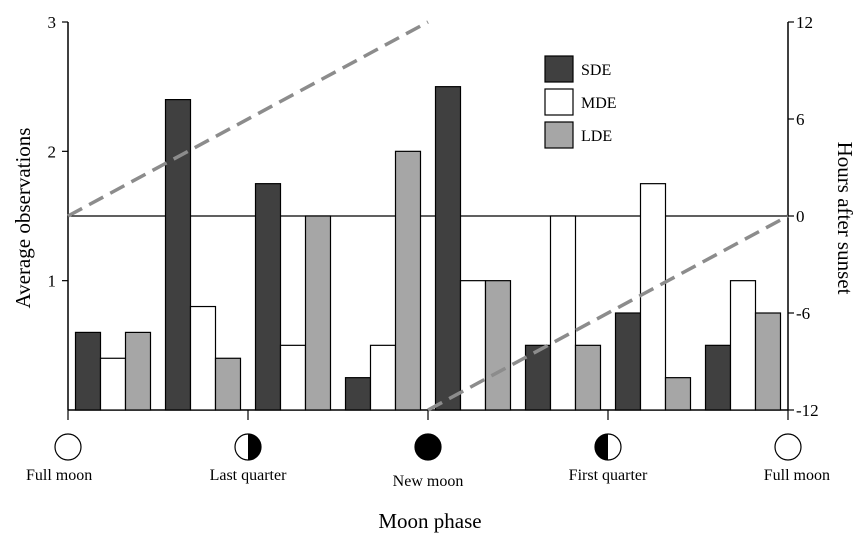 This screenshot has width=859, height=534. I want to click on new-moon-icon, so click(428, 447).